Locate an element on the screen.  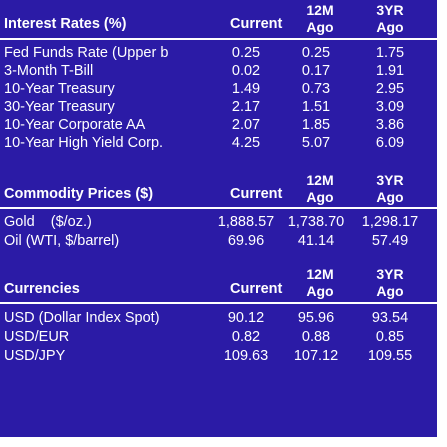
value-3yr-ago: 57.49 is located at coordinates (390, 241).